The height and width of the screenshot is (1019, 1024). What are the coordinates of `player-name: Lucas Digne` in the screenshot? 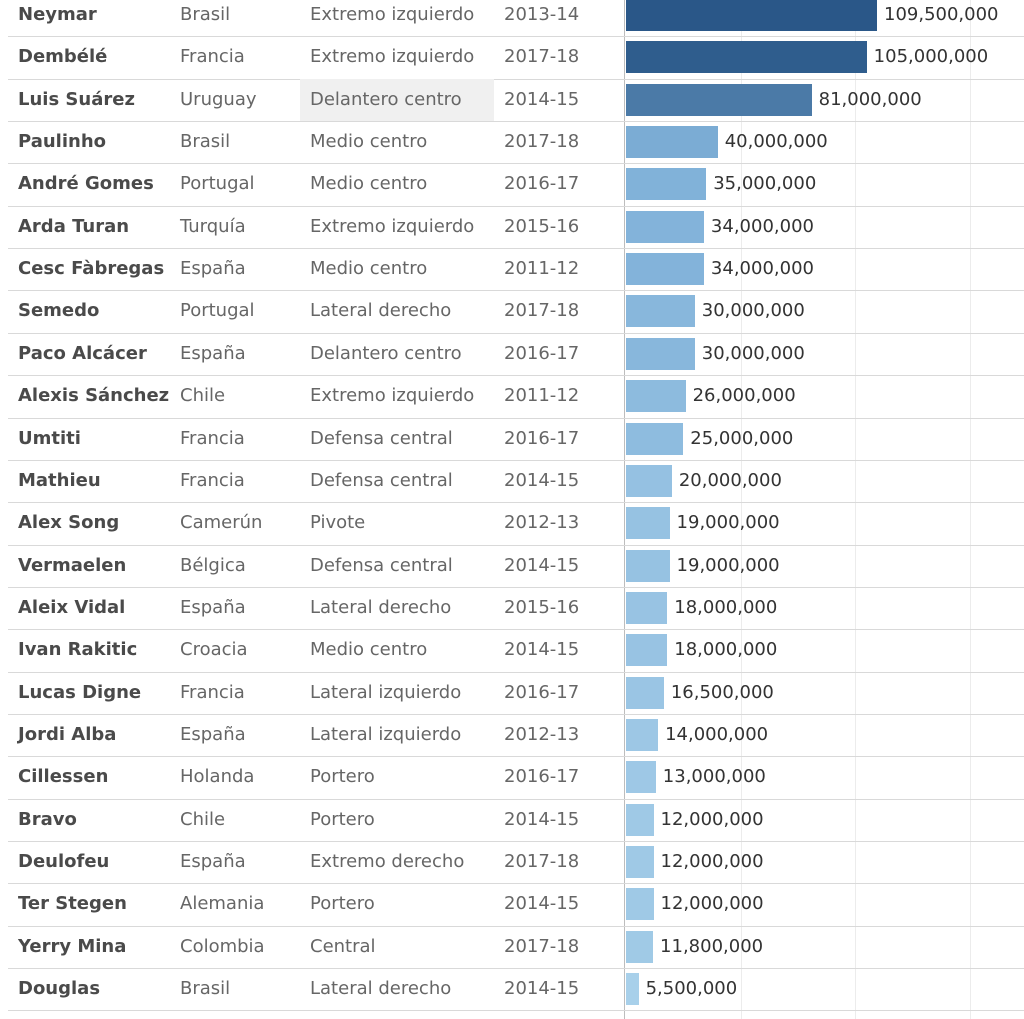 It's located at (80, 692).